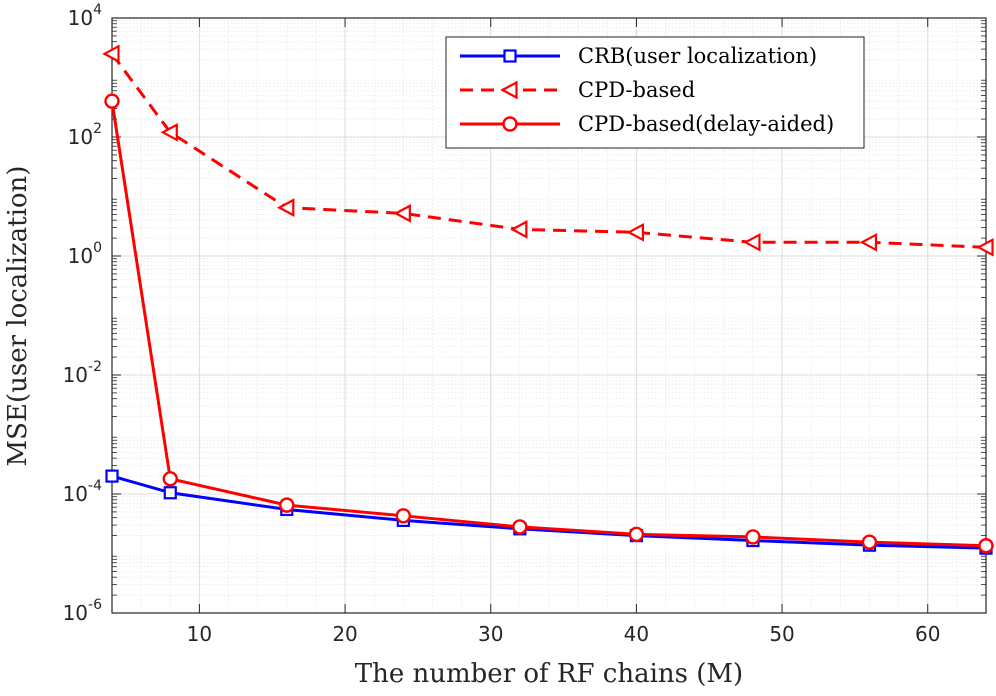  Describe the element at coordinates (85, 135) in the screenshot. I see `y-tick-label: 10²` at that location.